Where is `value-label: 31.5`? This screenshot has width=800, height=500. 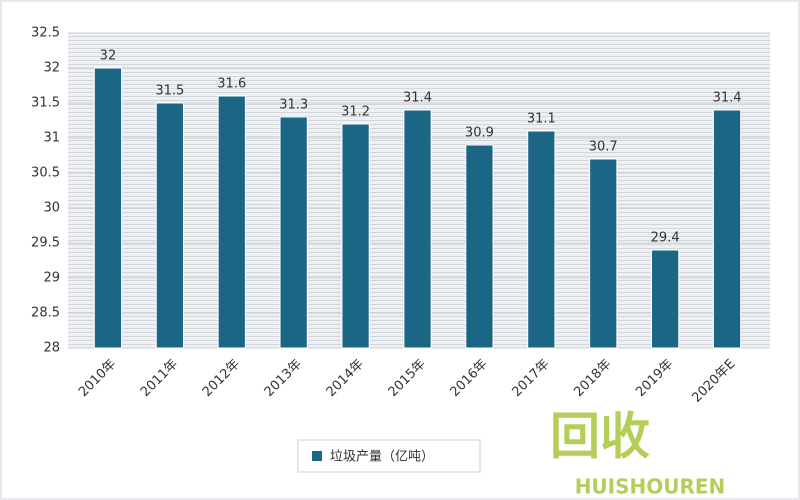
value-label: 31.5 is located at coordinates (169, 91).